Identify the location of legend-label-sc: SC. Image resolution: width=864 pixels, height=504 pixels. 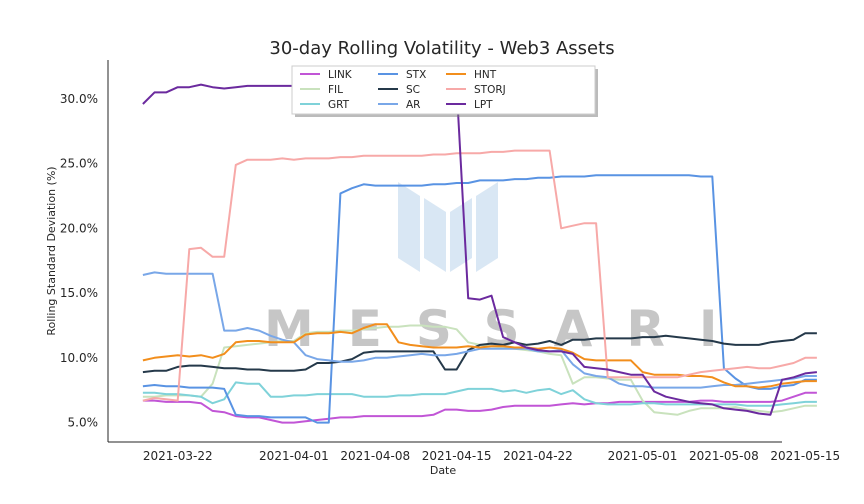
(413, 90).